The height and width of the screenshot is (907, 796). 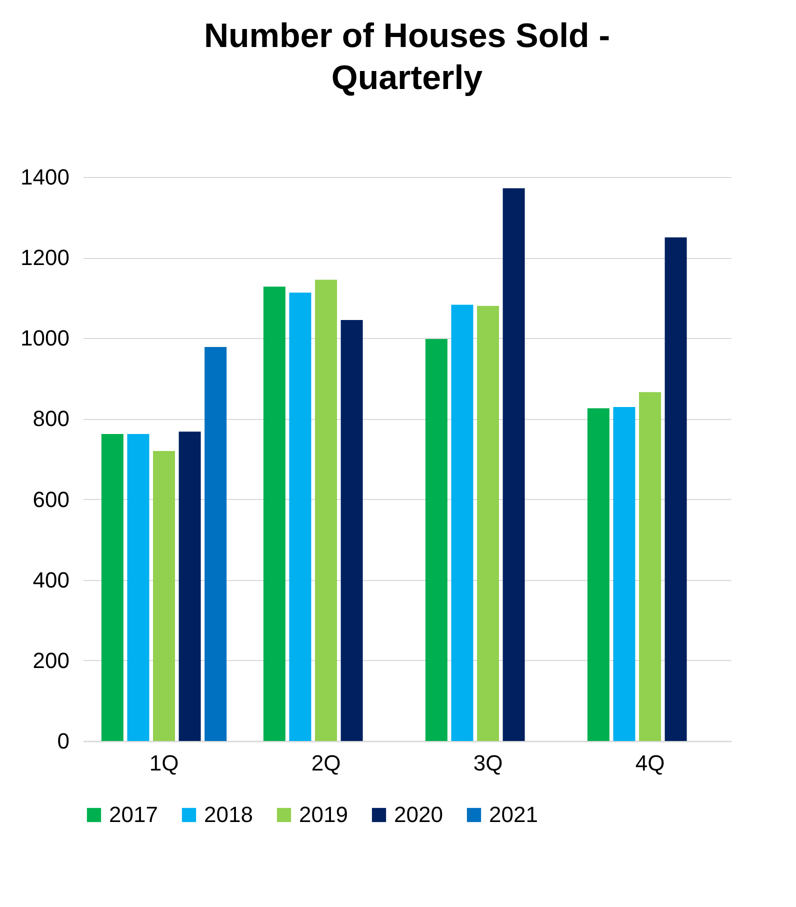 What do you see at coordinates (513, 814) in the screenshot?
I see `legend-label: 2021` at bounding box center [513, 814].